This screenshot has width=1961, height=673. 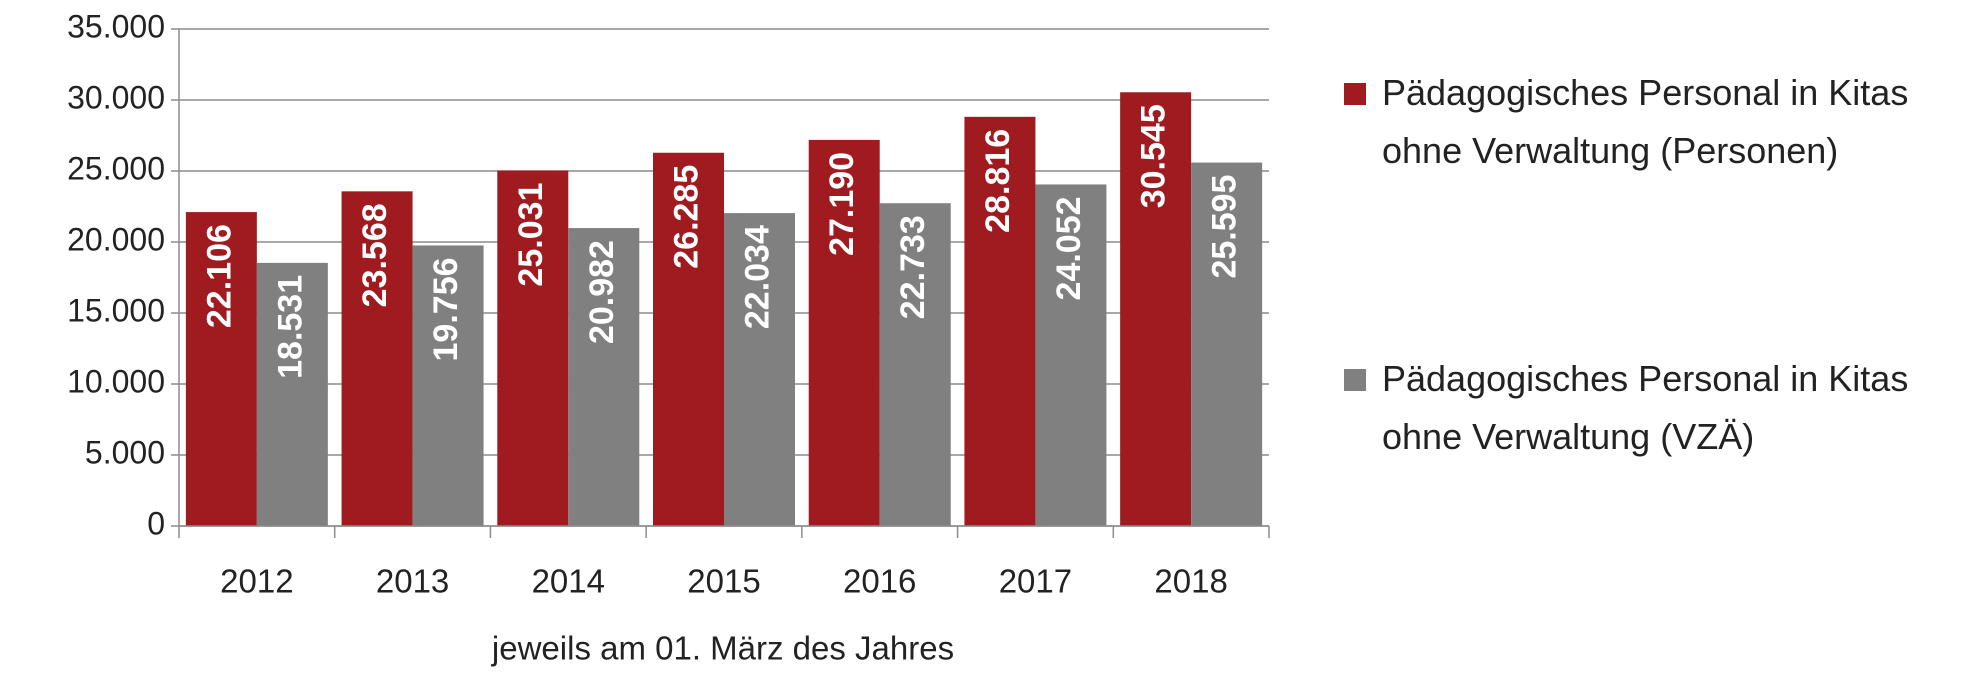 I want to click on data-label: 23.568, so click(x=375, y=255).